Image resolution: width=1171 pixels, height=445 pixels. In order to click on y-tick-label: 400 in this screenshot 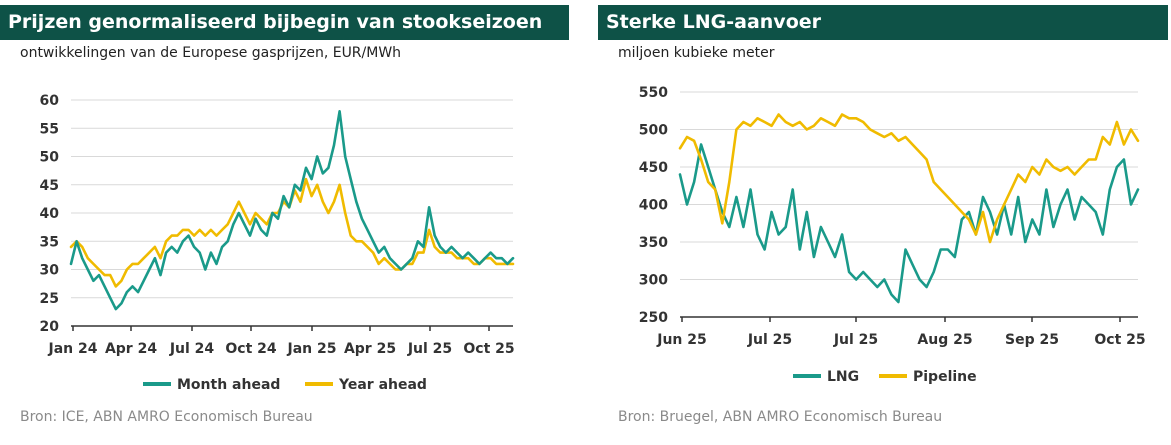, I will do `click(653, 206)`.